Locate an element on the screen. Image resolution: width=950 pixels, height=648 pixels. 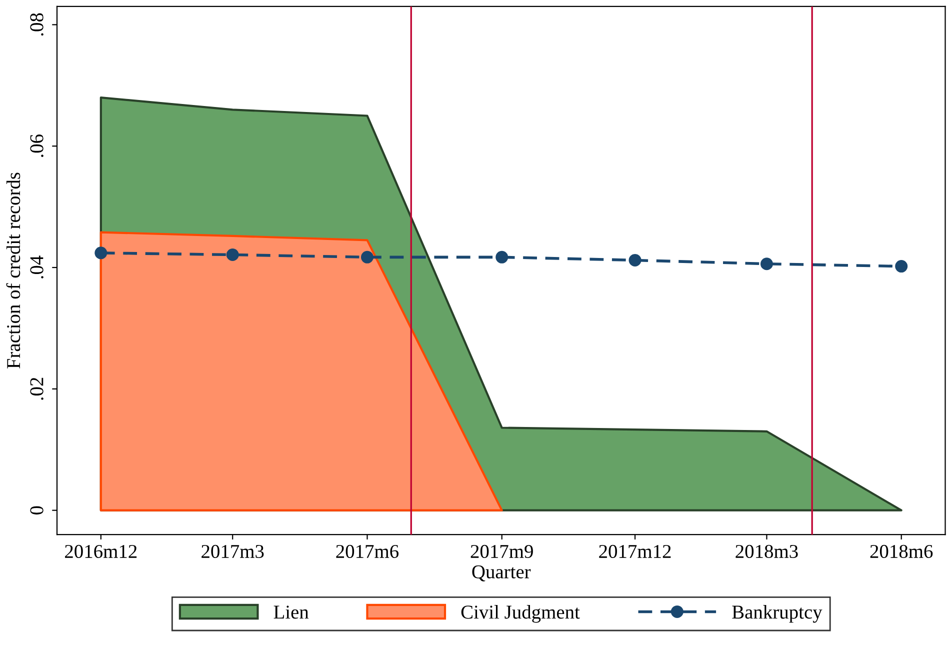
x-tick-label: 2018m3 is located at coordinates (767, 551).